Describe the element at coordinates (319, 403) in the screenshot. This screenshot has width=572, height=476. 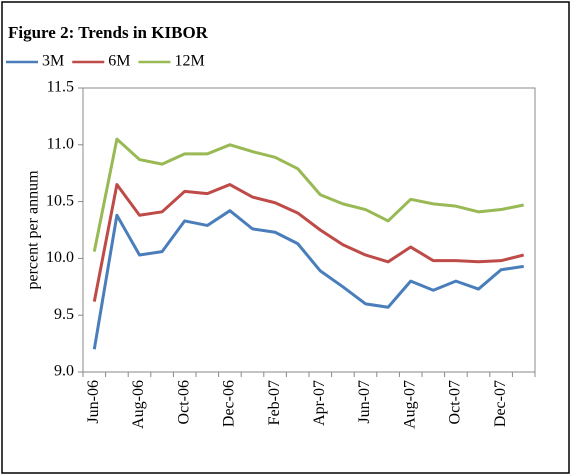
I see `x-tick-label: Apr-07` at that location.